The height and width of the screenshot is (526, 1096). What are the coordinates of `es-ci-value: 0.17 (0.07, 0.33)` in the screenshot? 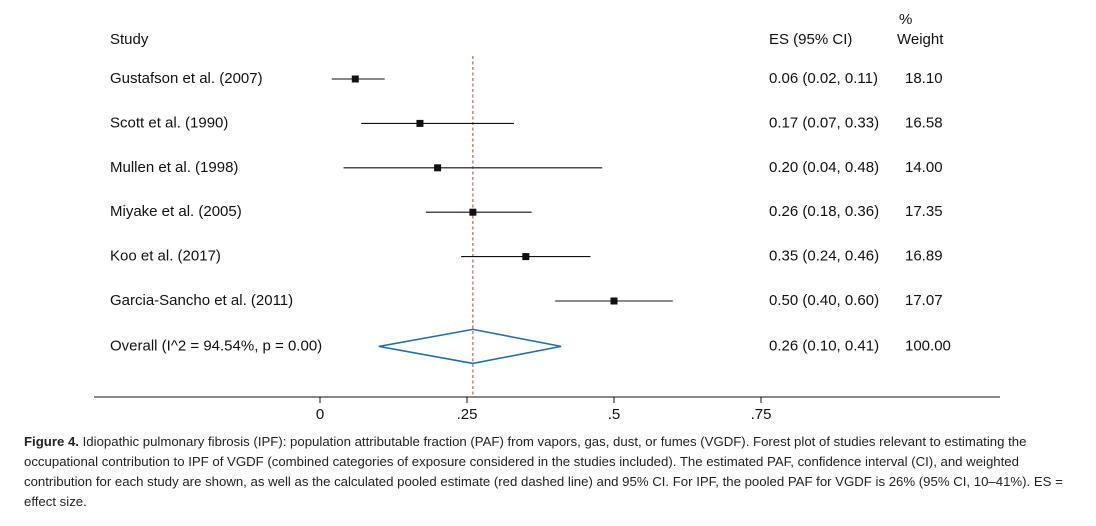 It's located at (824, 122).